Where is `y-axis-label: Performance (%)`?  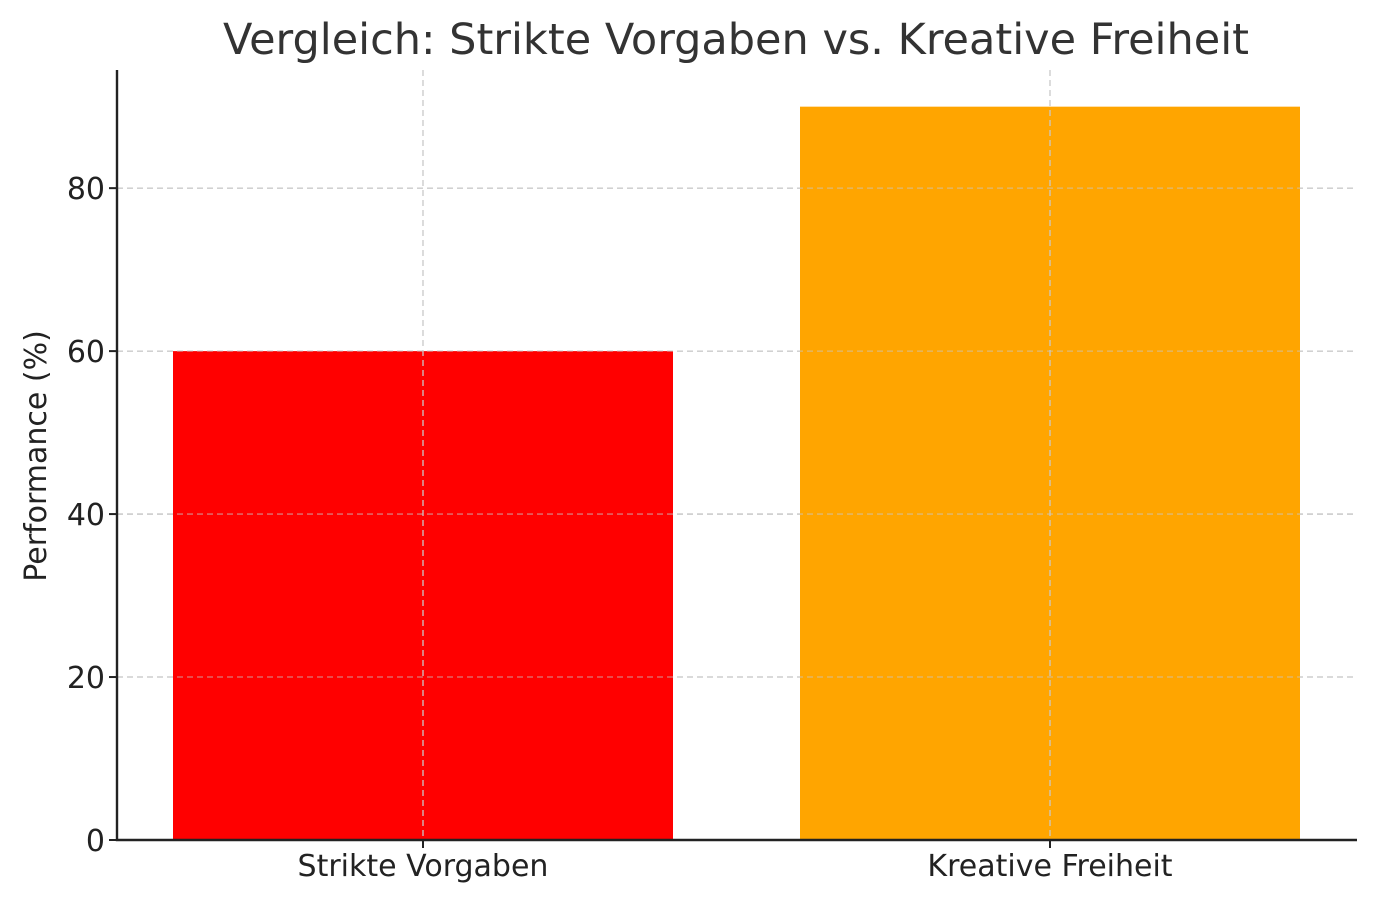
y-axis-label: Performance (%) is located at coordinates (36, 456).